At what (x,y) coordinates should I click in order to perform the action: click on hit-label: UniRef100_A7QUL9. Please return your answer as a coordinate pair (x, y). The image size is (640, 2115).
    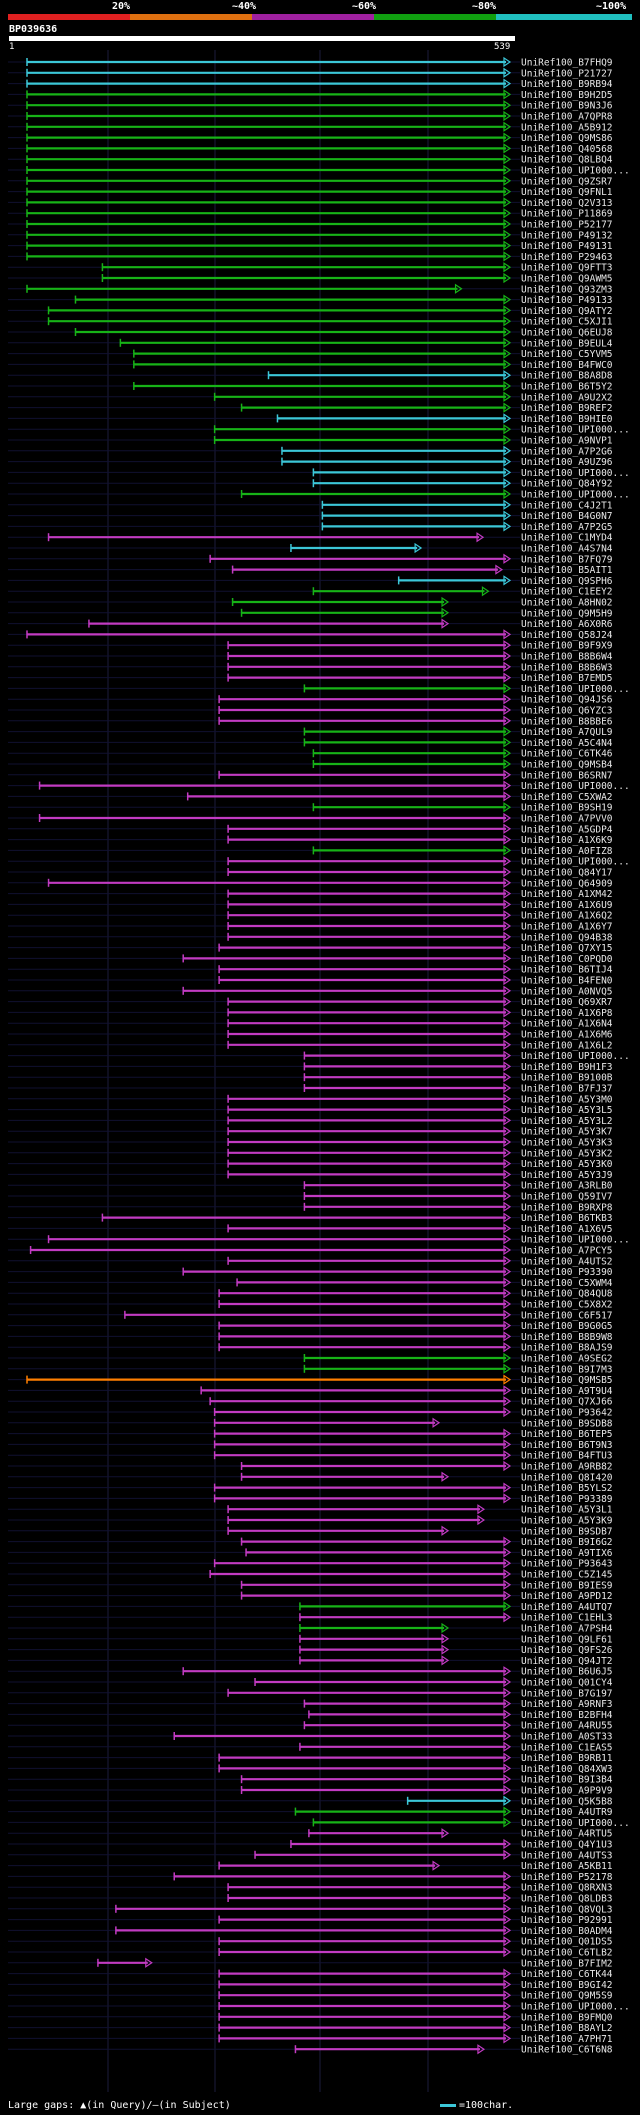
    Looking at the image, I should click on (567, 732).